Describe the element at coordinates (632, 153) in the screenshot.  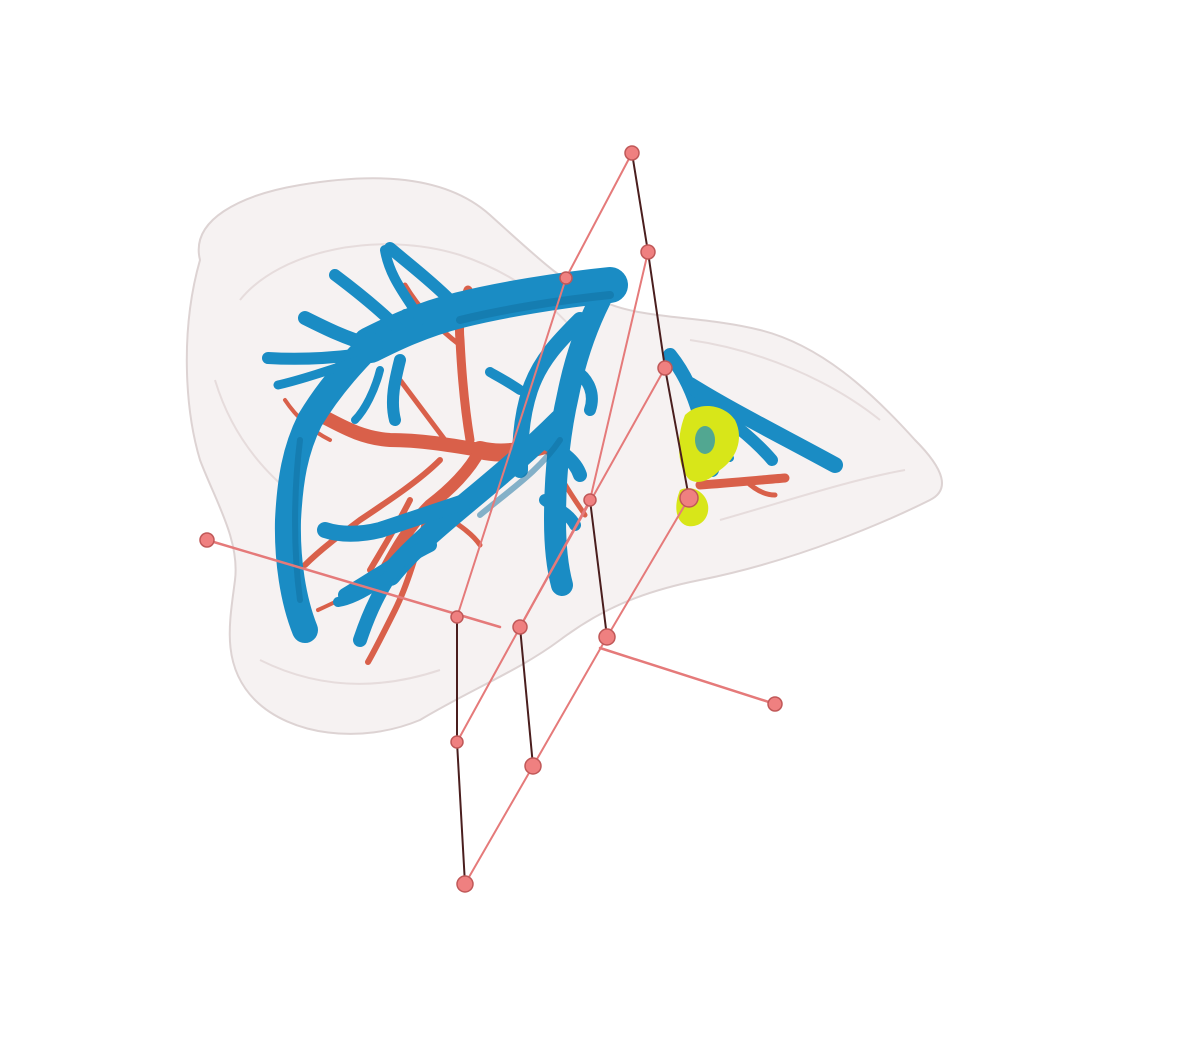
I see `control-handle-top` at that location.